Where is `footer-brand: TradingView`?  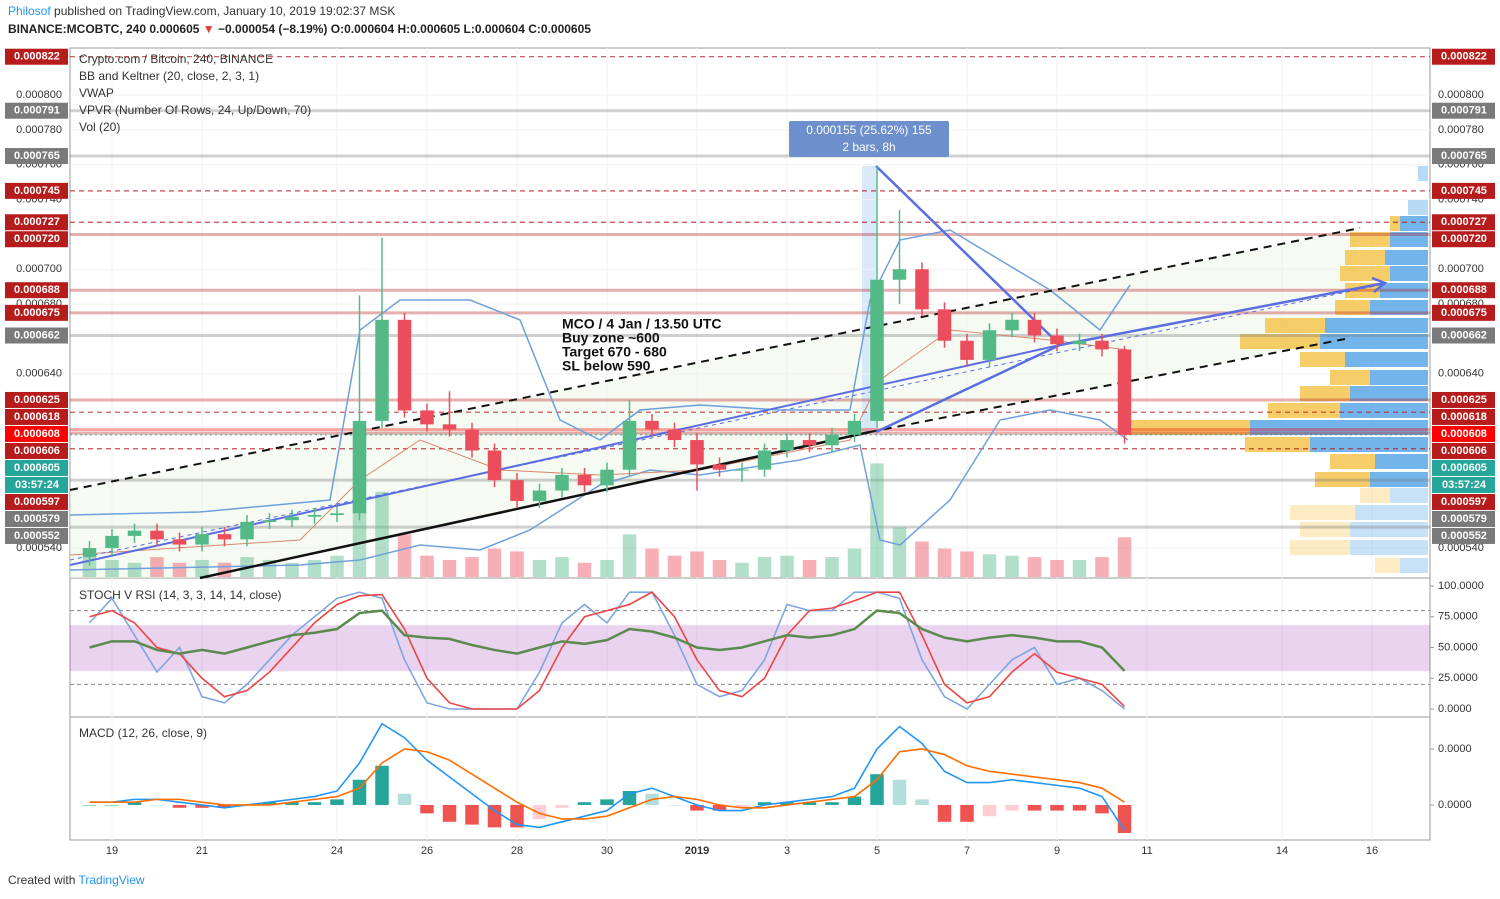
footer-brand: TradingView is located at coordinates (111, 880).